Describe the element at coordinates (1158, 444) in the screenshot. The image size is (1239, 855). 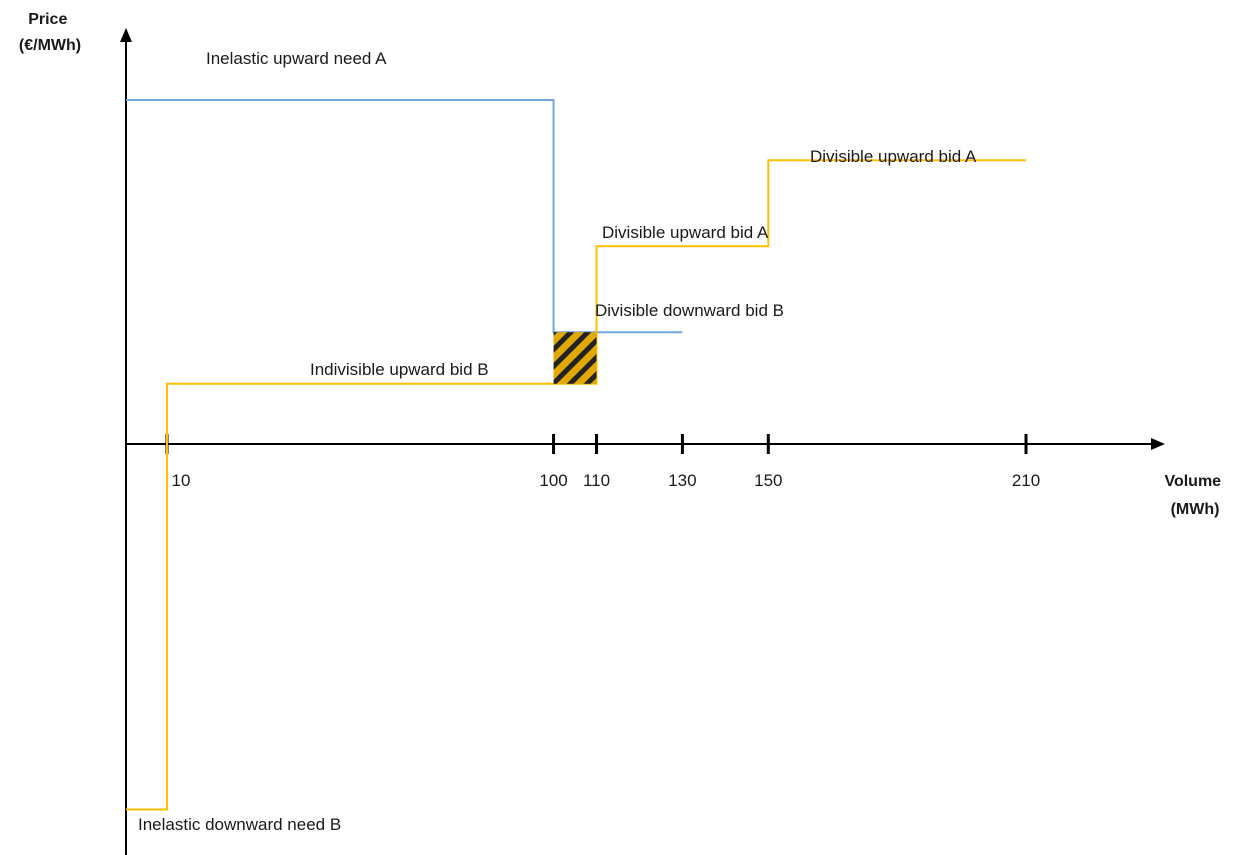
I see `x-axis-arrow` at that location.